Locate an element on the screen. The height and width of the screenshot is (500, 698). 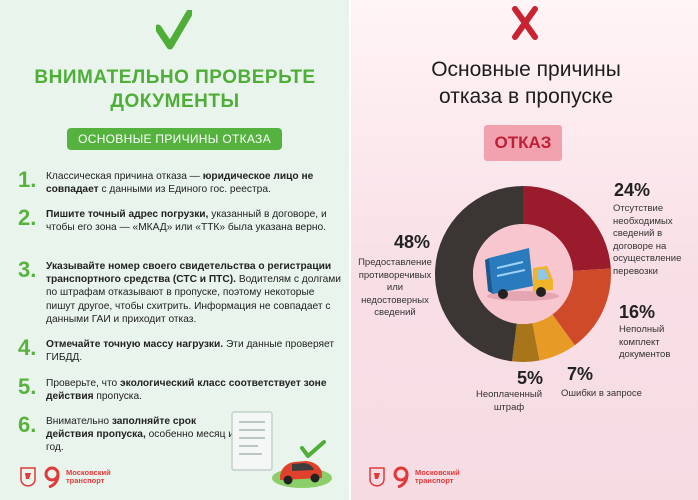
car-icon is located at coordinates (302, 464).